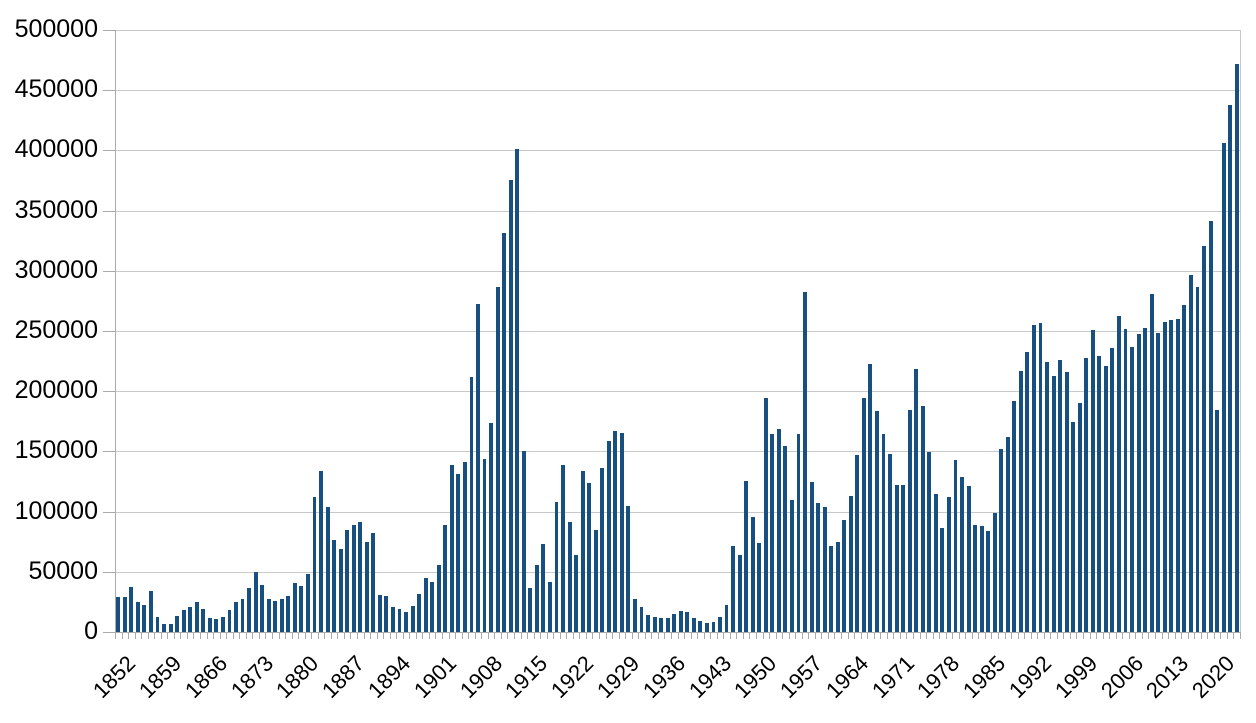  I want to click on bar-1965, so click(857, 543).